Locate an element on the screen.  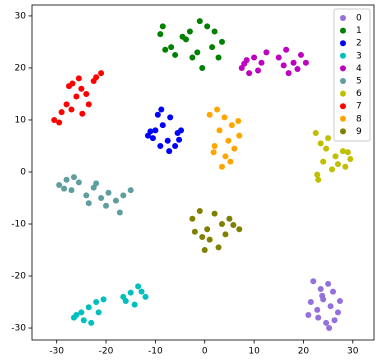
legend-label: 0 is located at coordinates (359, 19).